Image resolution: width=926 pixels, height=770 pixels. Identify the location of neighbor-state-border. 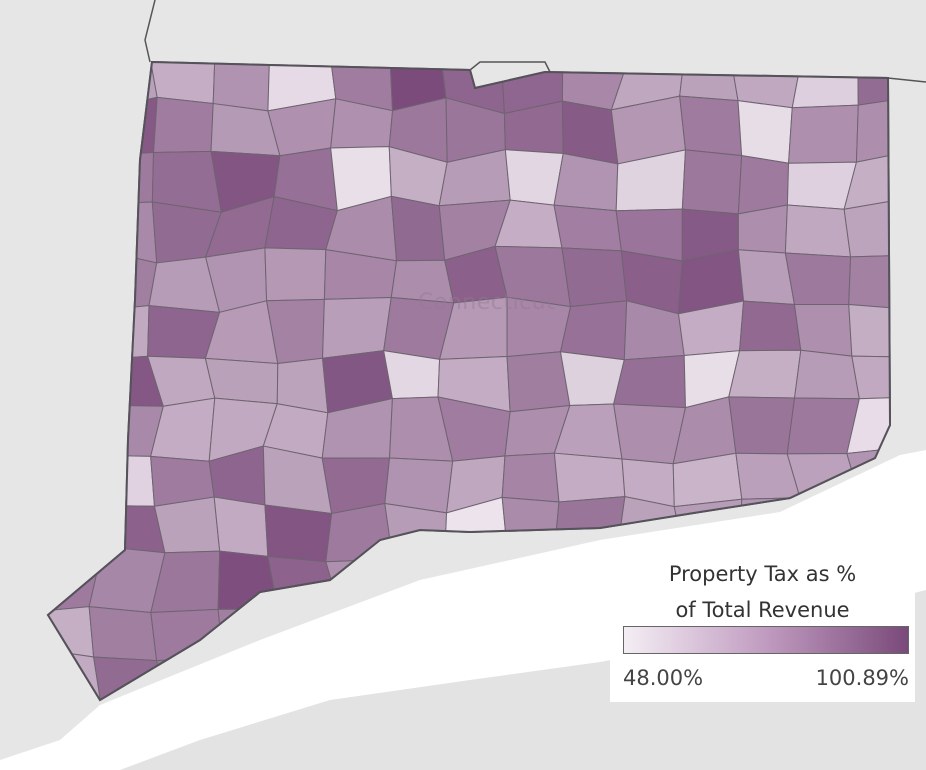
(535, 41).